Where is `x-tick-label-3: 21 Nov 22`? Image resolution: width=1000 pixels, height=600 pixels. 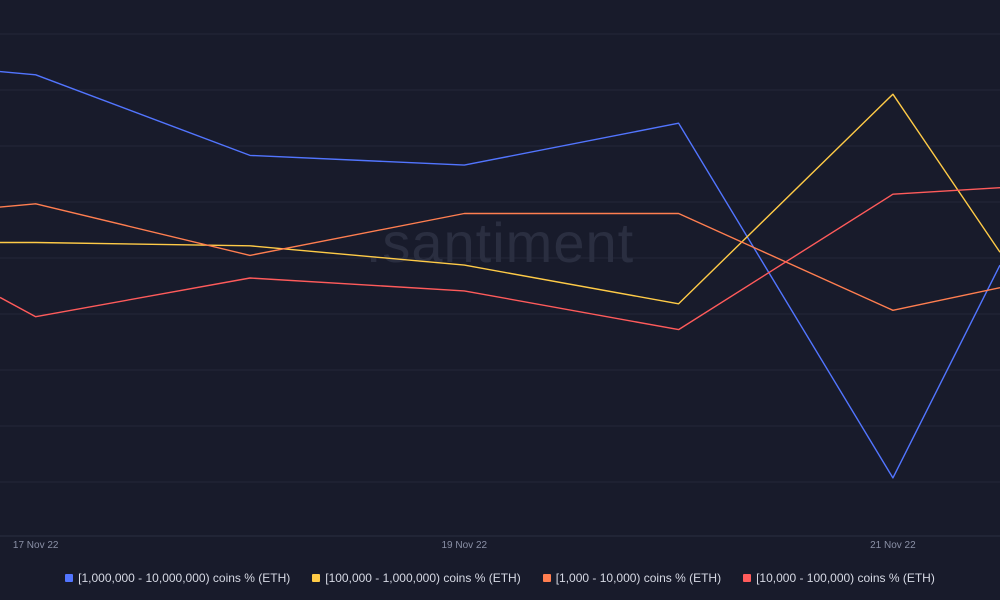
x-tick-label-3: 21 Nov 22 is located at coordinates (893, 545).